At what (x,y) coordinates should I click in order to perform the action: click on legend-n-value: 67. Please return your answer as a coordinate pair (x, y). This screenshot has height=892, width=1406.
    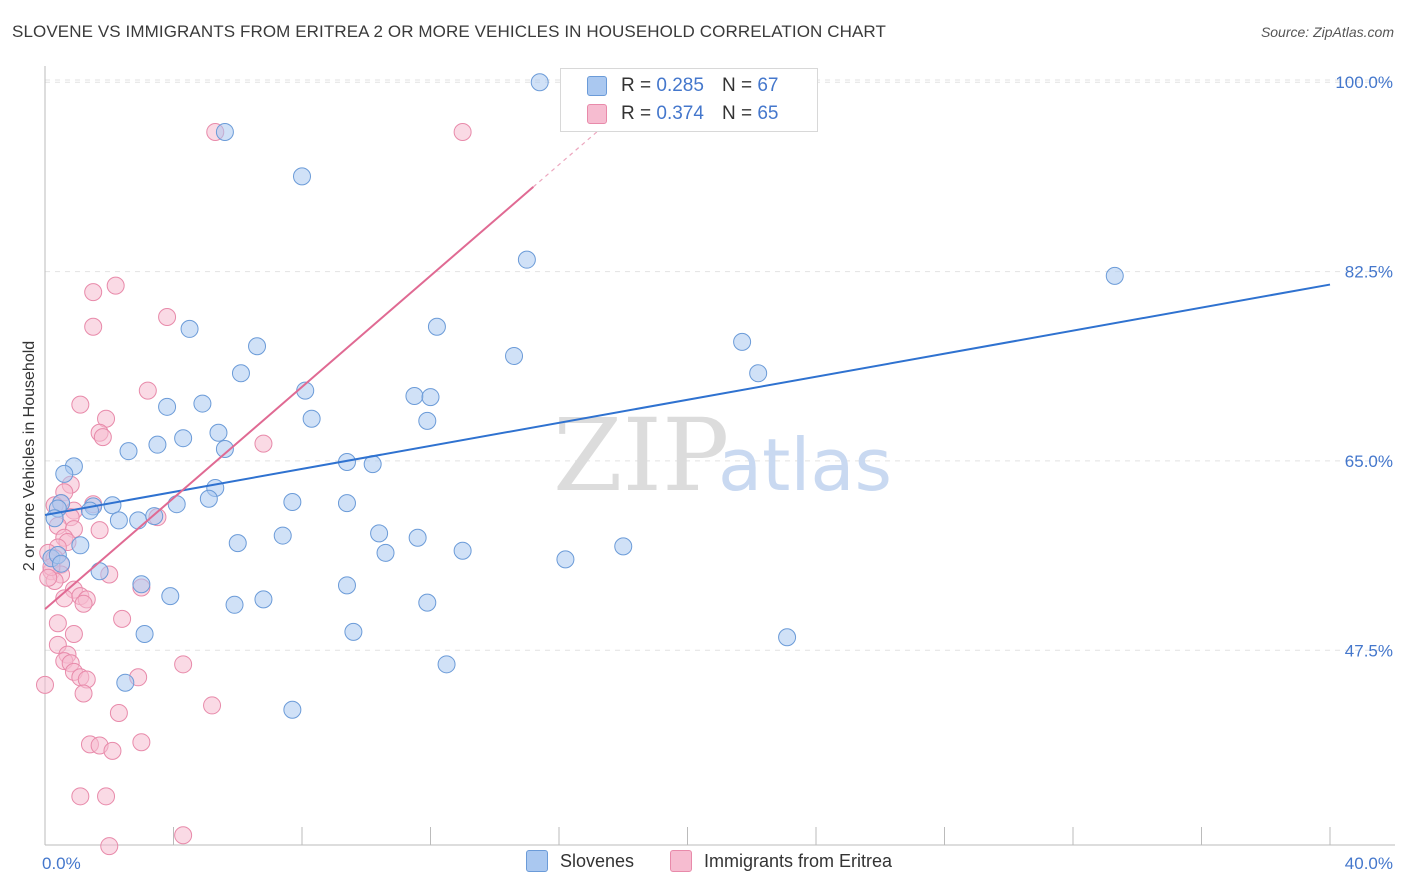
    Looking at the image, I should click on (768, 85).